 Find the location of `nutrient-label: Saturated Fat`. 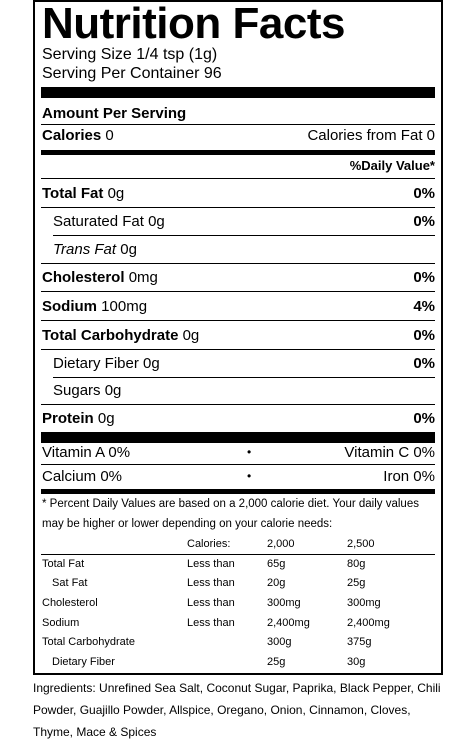

nutrient-label: Saturated Fat is located at coordinates (98, 221).